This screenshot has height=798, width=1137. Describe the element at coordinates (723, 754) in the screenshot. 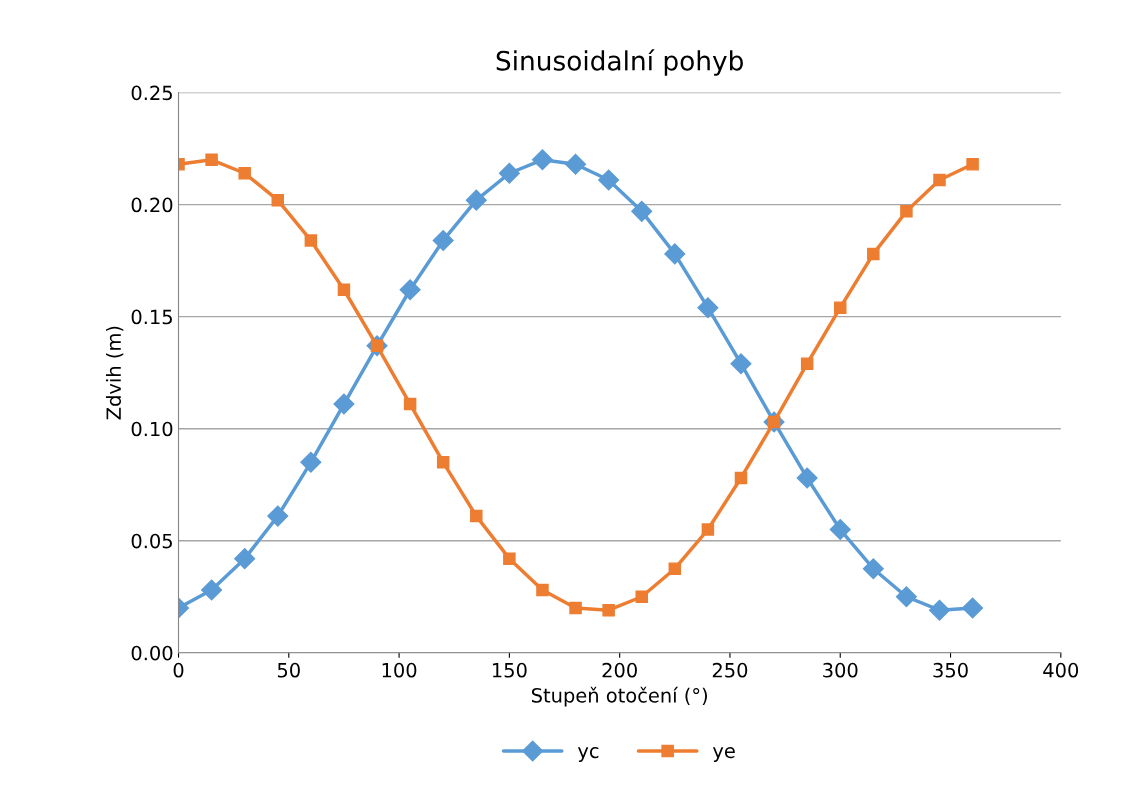

I see `legend-label: ye` at that location.